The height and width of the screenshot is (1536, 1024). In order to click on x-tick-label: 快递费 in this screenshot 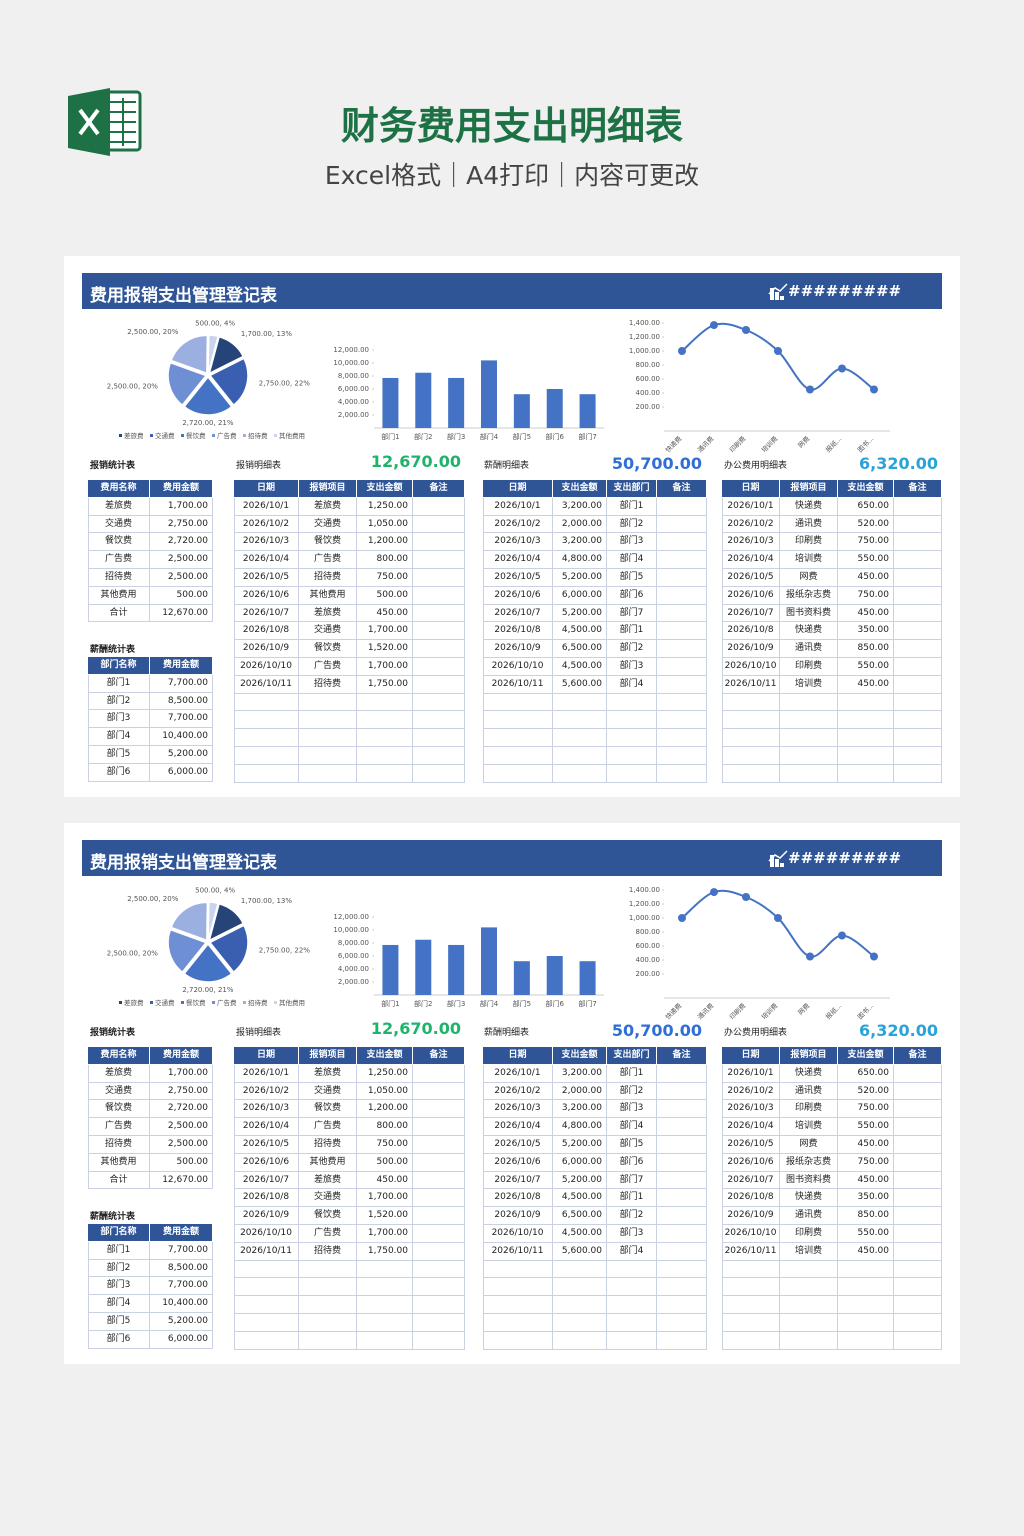, I will do `click(673, 444)`.